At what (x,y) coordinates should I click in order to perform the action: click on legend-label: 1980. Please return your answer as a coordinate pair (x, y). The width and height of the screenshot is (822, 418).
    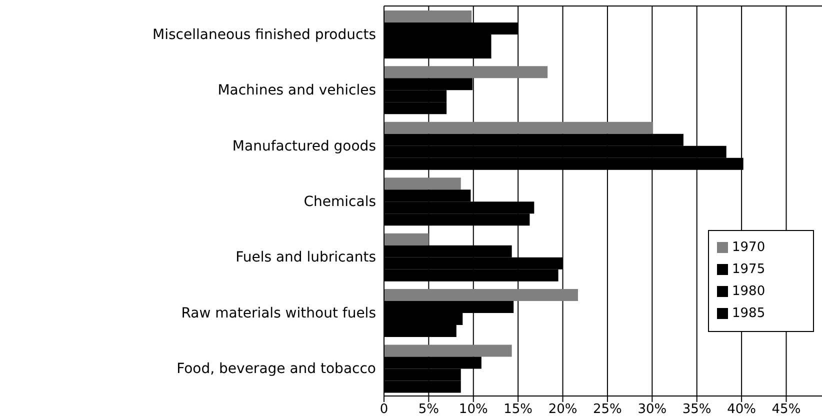
    Looking at the image, I should click on (749, 291).